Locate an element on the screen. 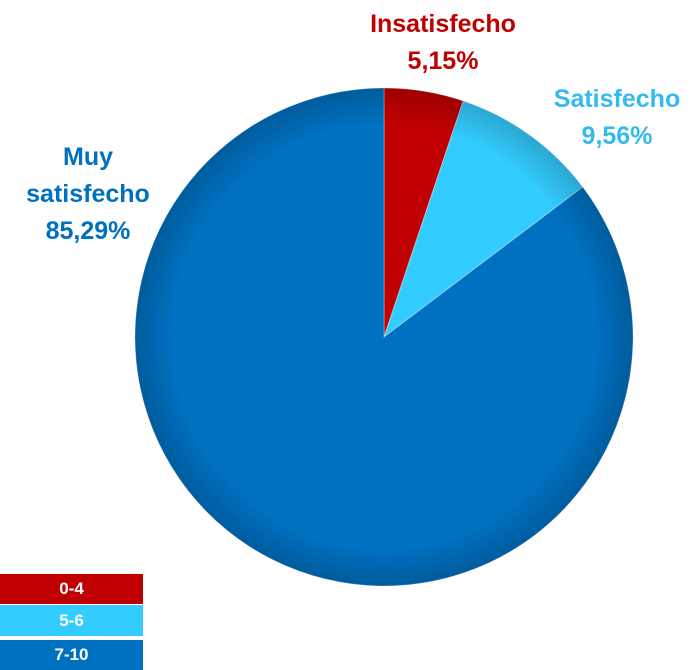 This screenshot has height=670, width=695. value-label: 9,56% is located at coordinates (617, 136).